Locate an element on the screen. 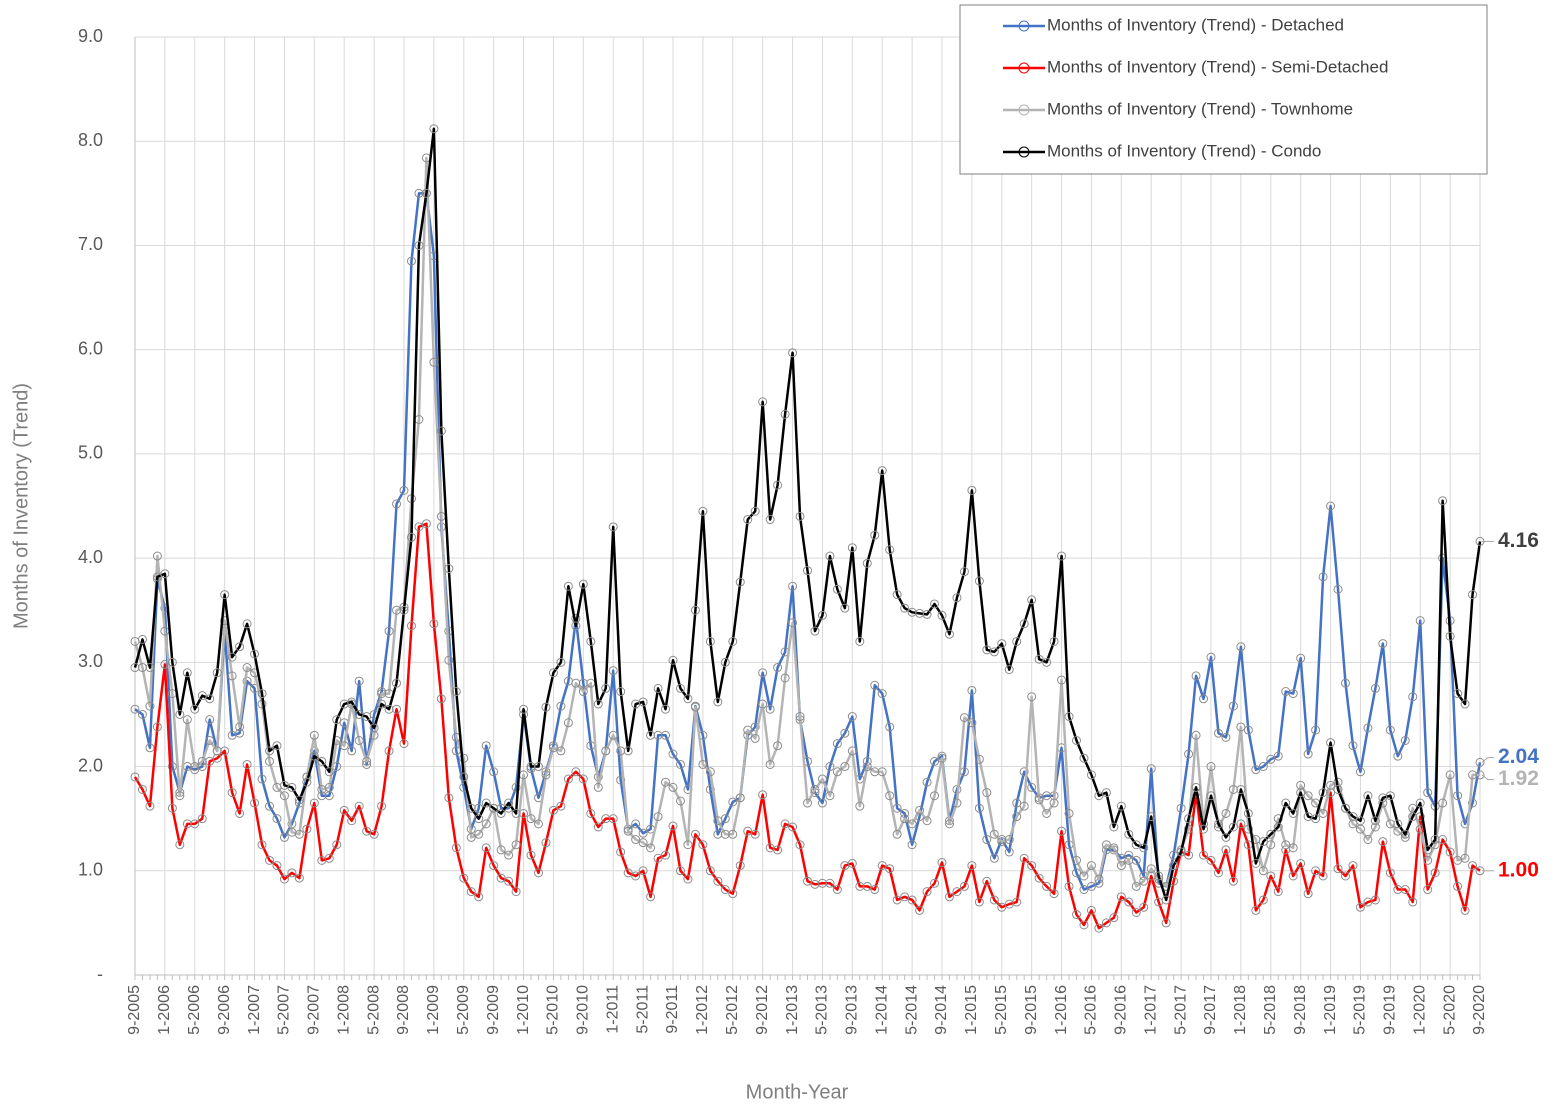 Image resolution: width=1564 pixels, height=1108 pixels. x-tick-label: 1-2006 is located at coordinates (164, 1010).